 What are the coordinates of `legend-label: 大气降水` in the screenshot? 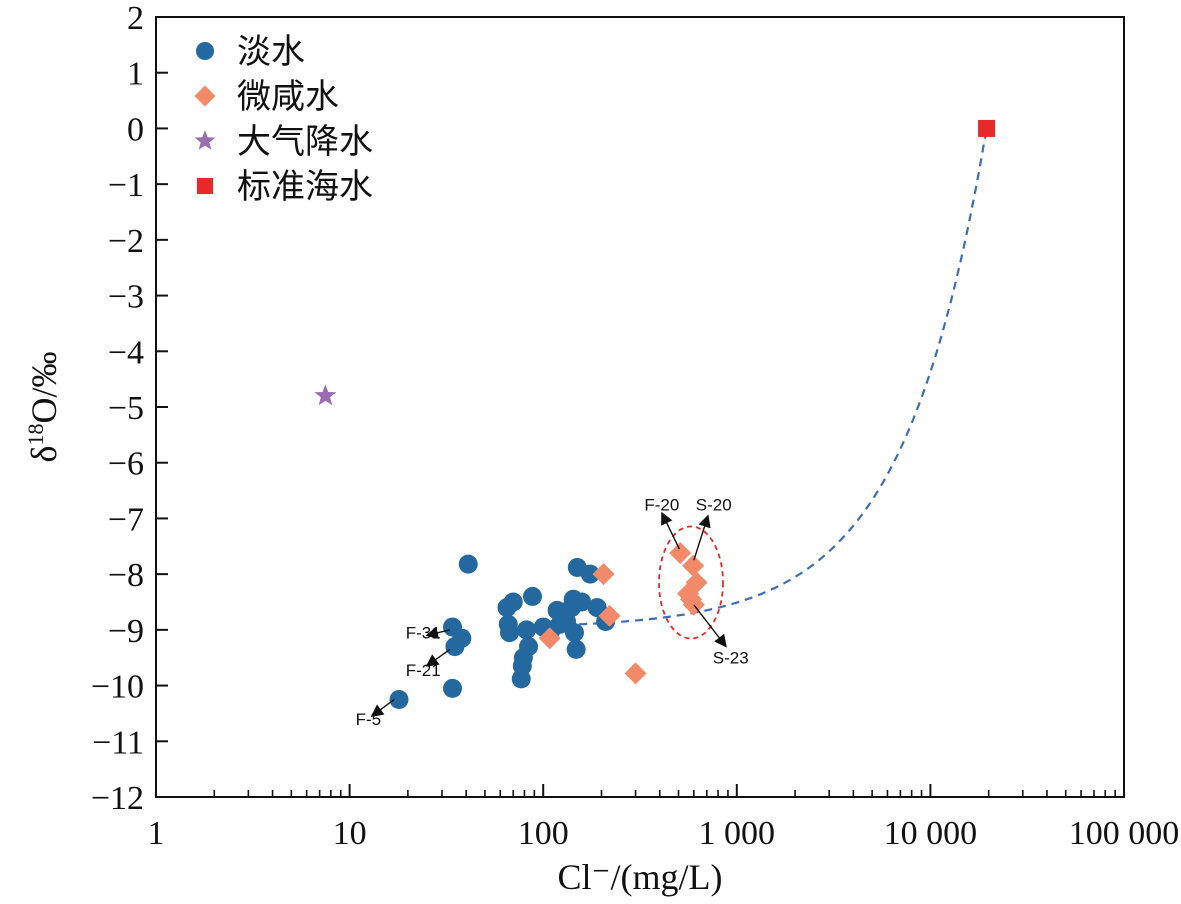 It's located at (305, 142).